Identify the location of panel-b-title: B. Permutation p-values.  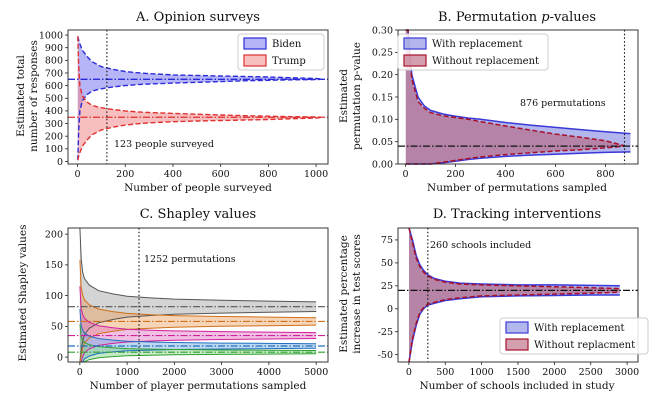
(517, 17).